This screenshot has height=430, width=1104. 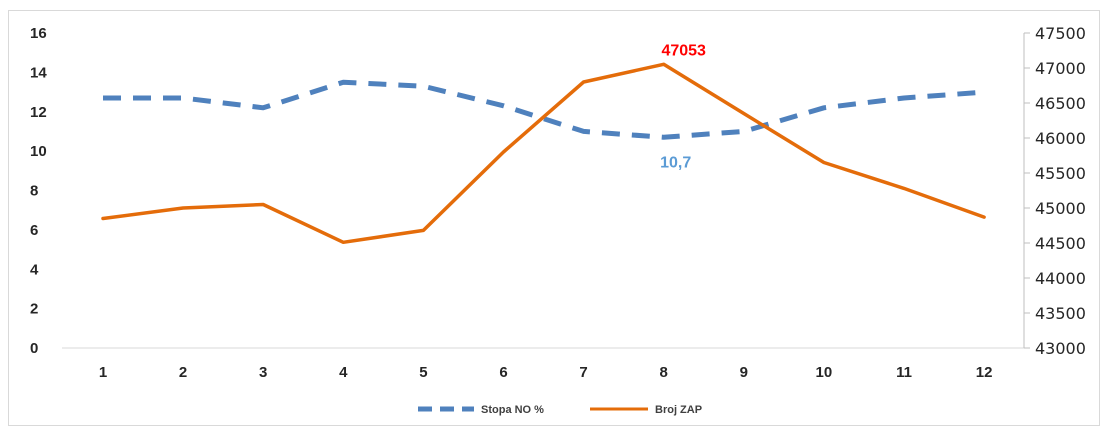 I want to click on left-tick-label: 16, so click(x=38, y=33).